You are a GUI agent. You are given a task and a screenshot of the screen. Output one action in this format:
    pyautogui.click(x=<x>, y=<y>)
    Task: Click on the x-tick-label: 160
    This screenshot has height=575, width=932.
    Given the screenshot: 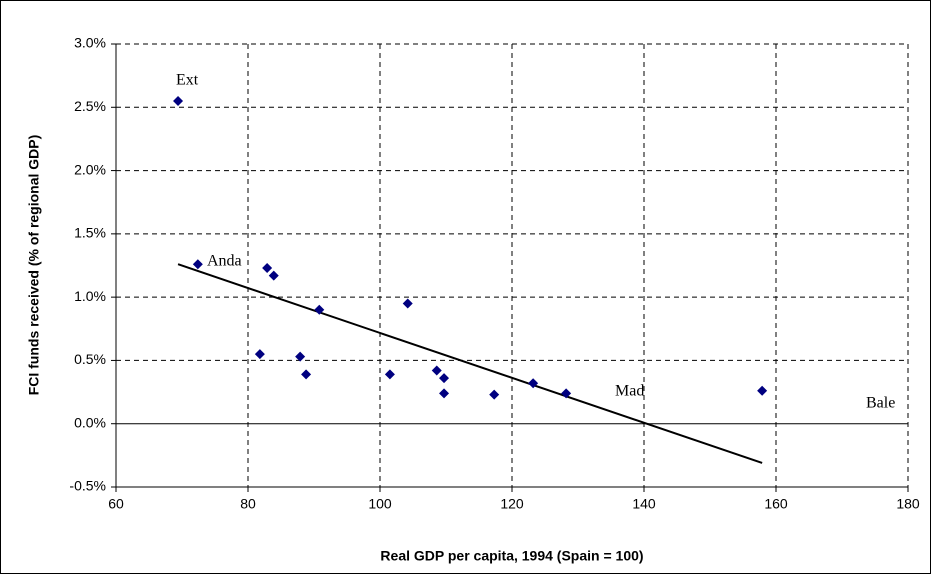 What is the action you would take?
    pyautogui.click(x=776, y=504)
    